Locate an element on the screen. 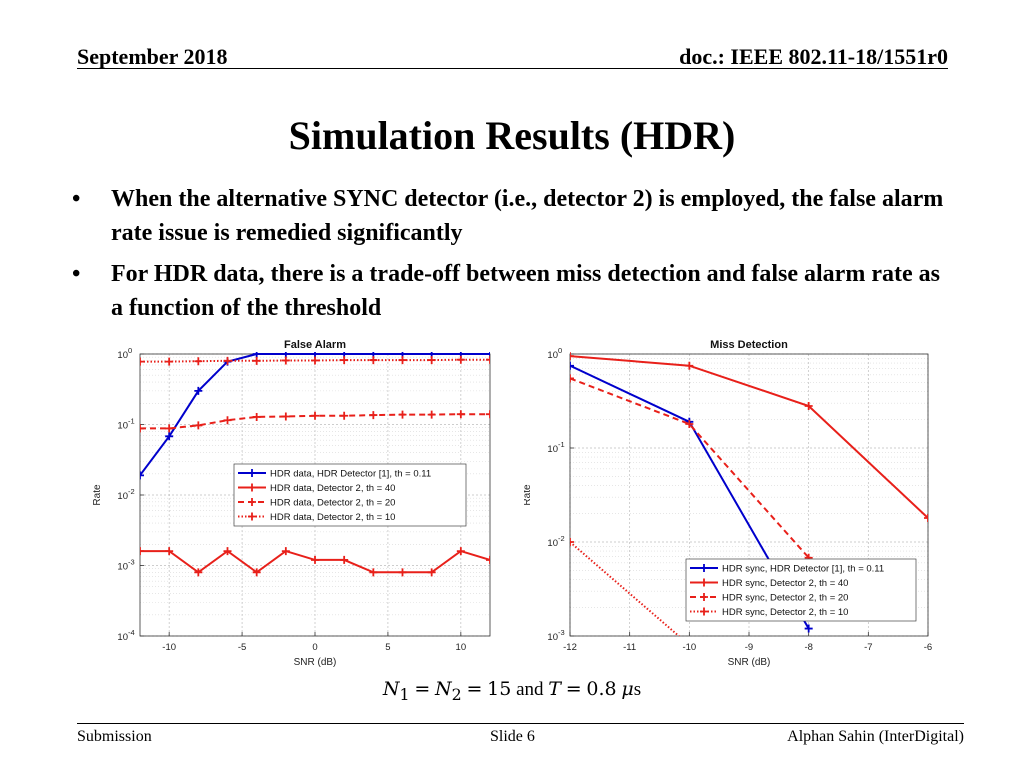 The width and height of the screenshot is (1024, 768). x-tick-label: 10 is located at coordinates (461, 647).